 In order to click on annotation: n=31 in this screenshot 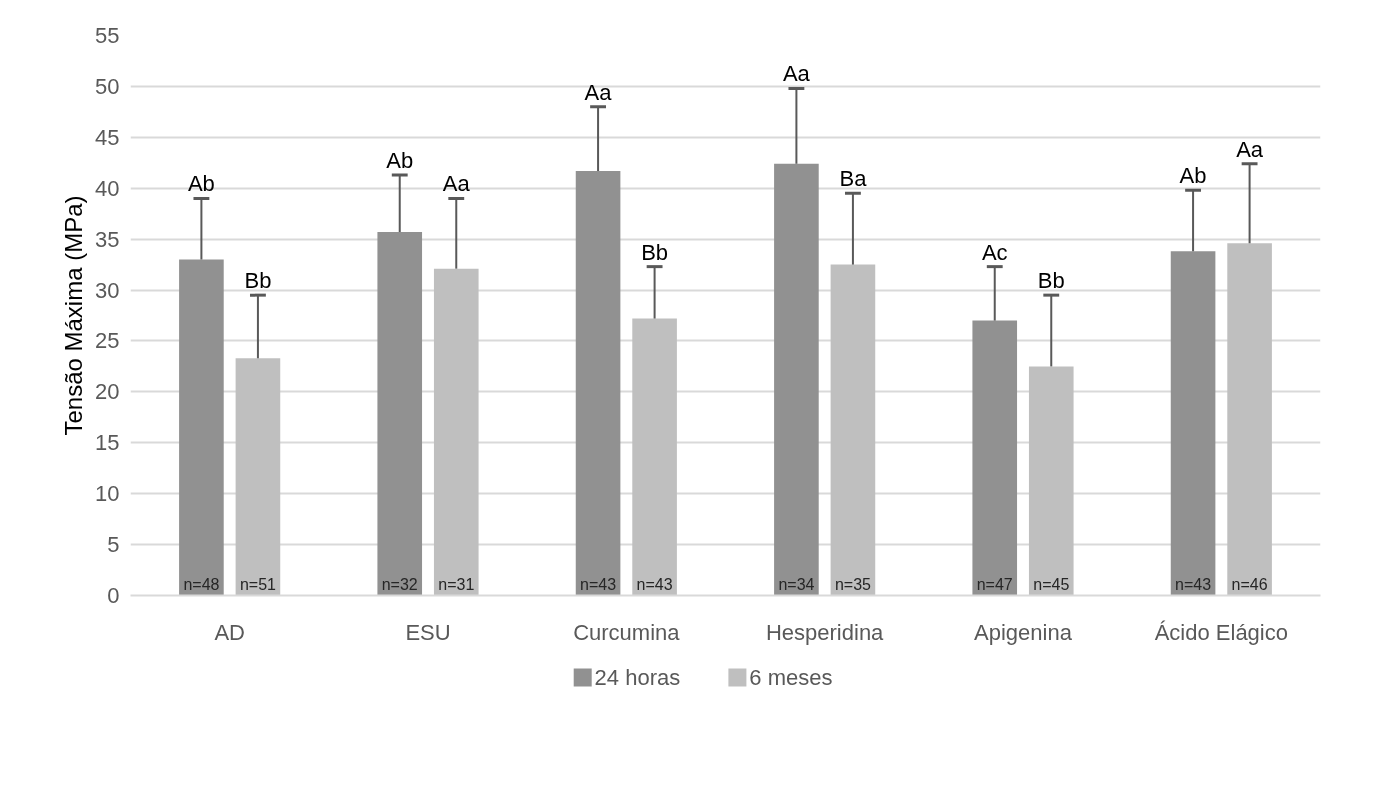, I will do `click(456, 584)`.